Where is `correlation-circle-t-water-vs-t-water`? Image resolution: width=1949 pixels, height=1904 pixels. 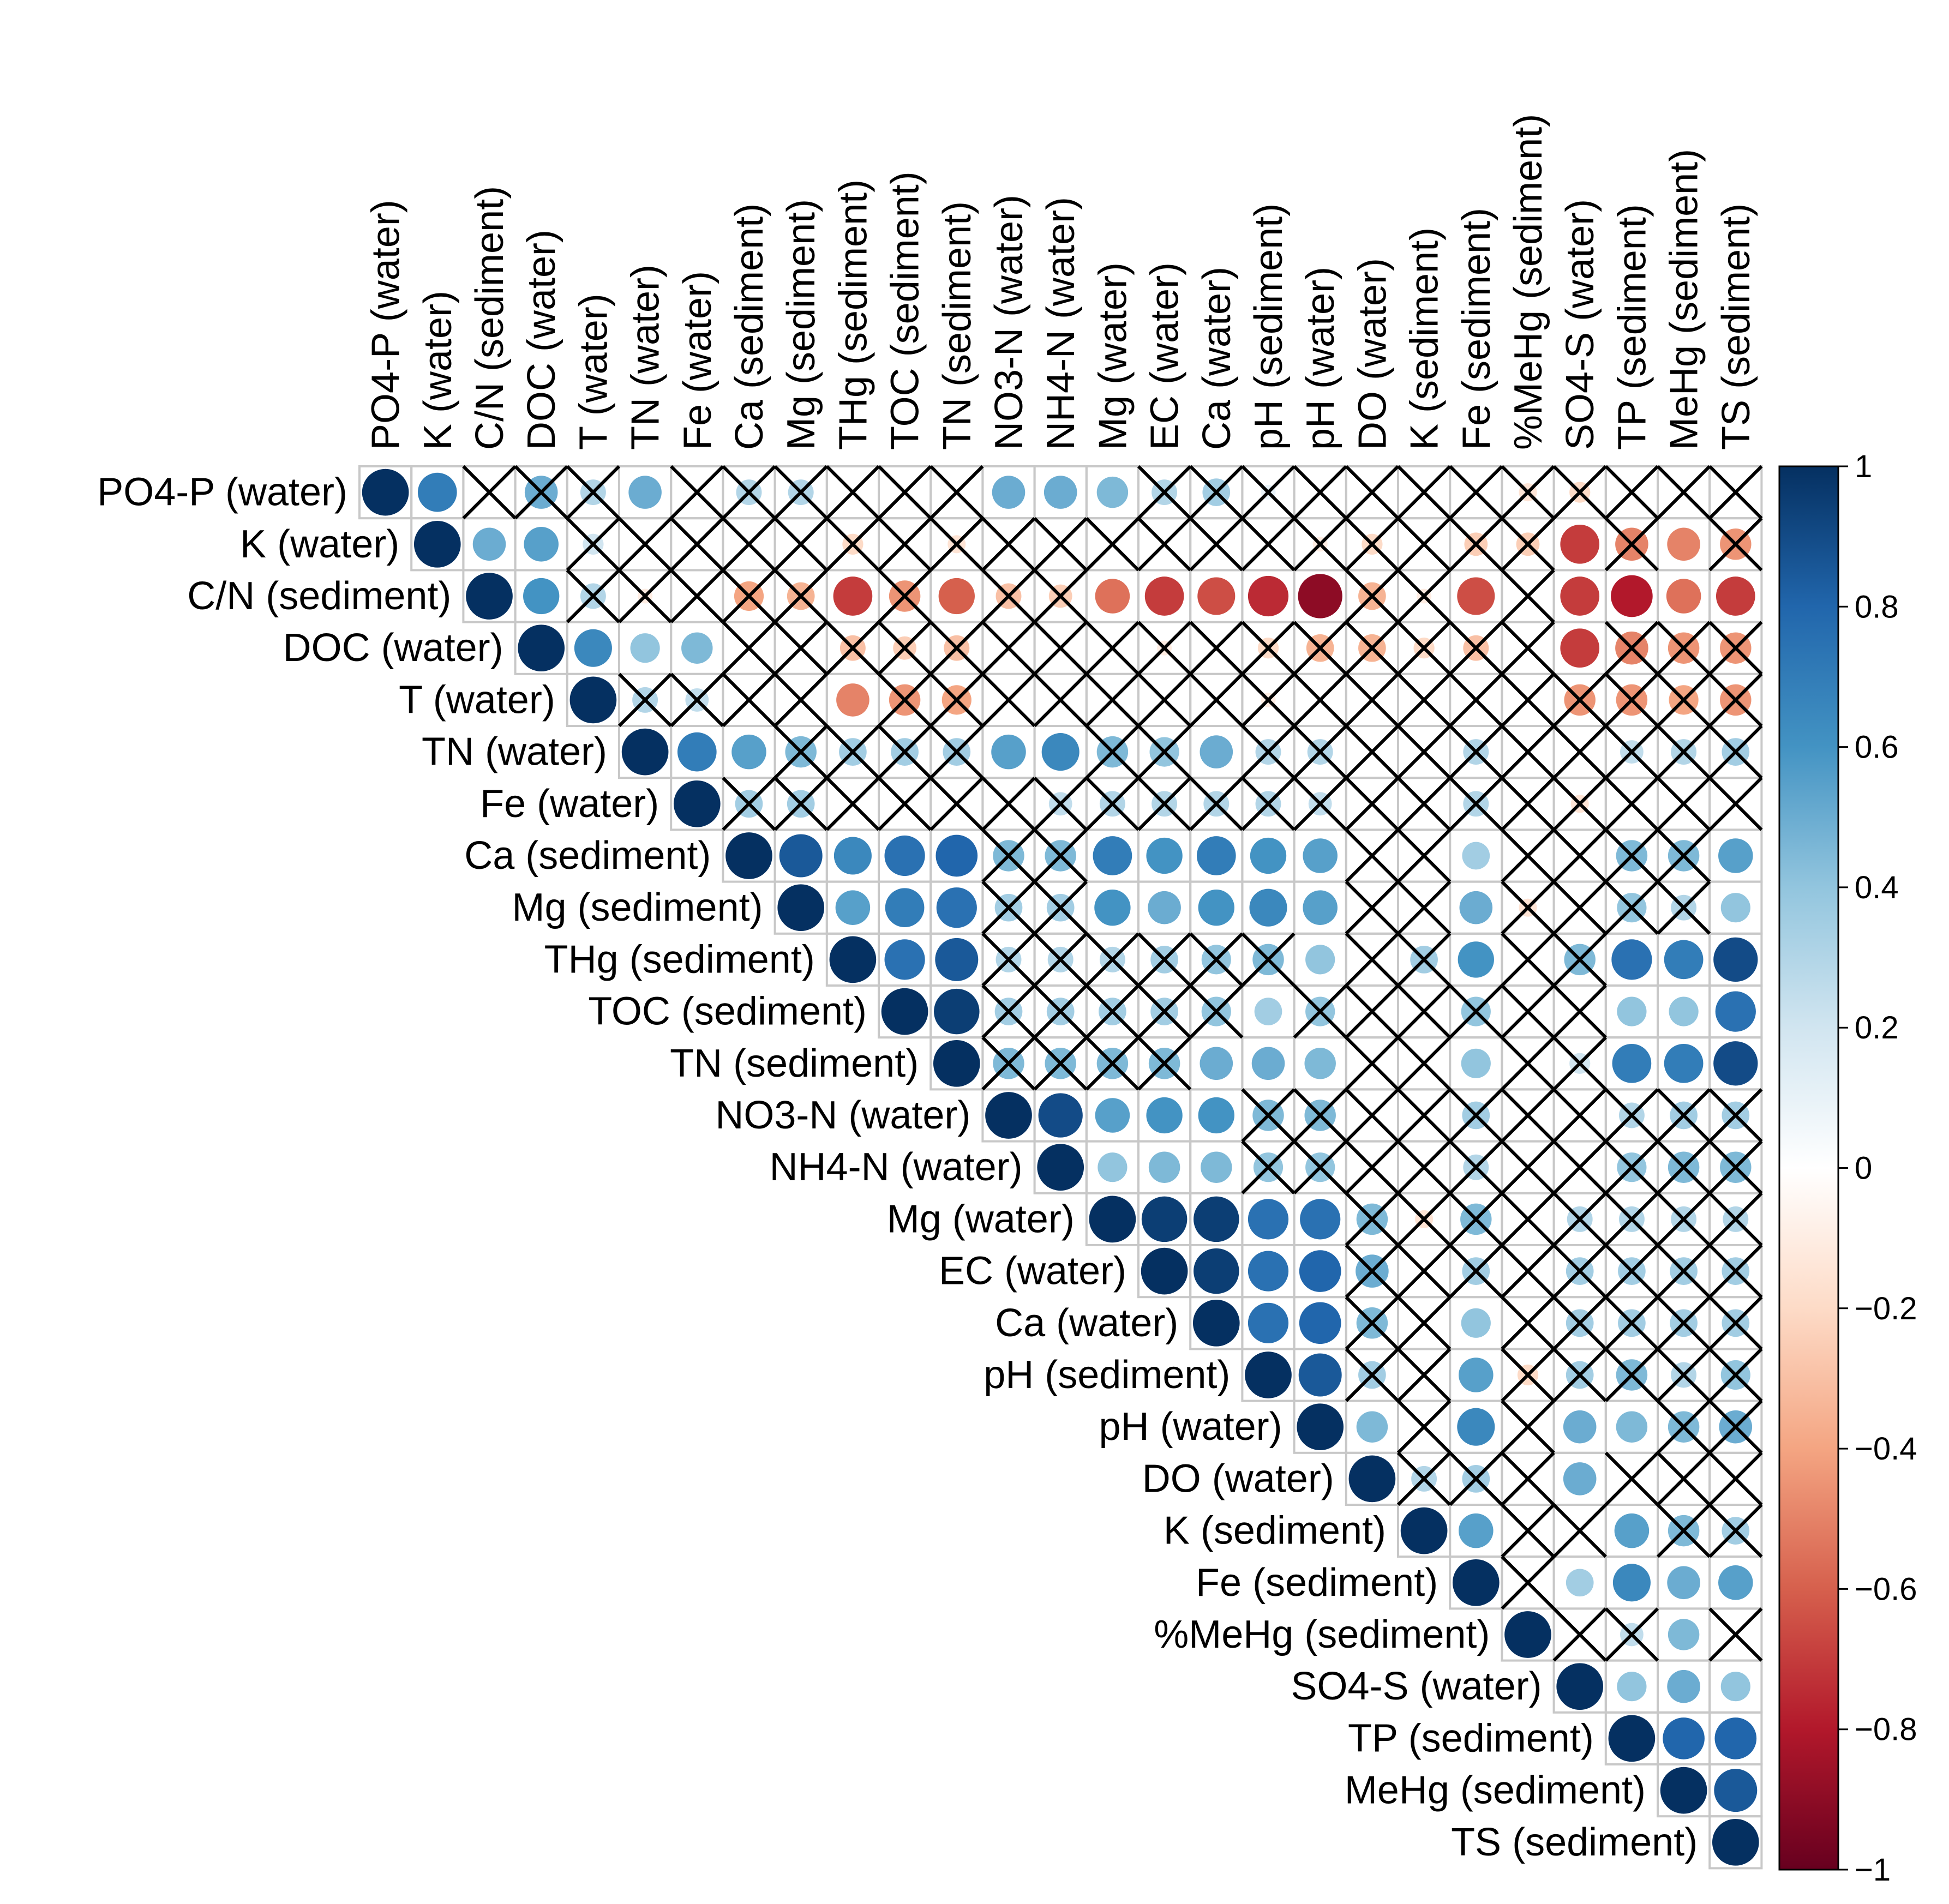 correlation-circle-t-water-vs-t-water is located at coordinates (593, 700).